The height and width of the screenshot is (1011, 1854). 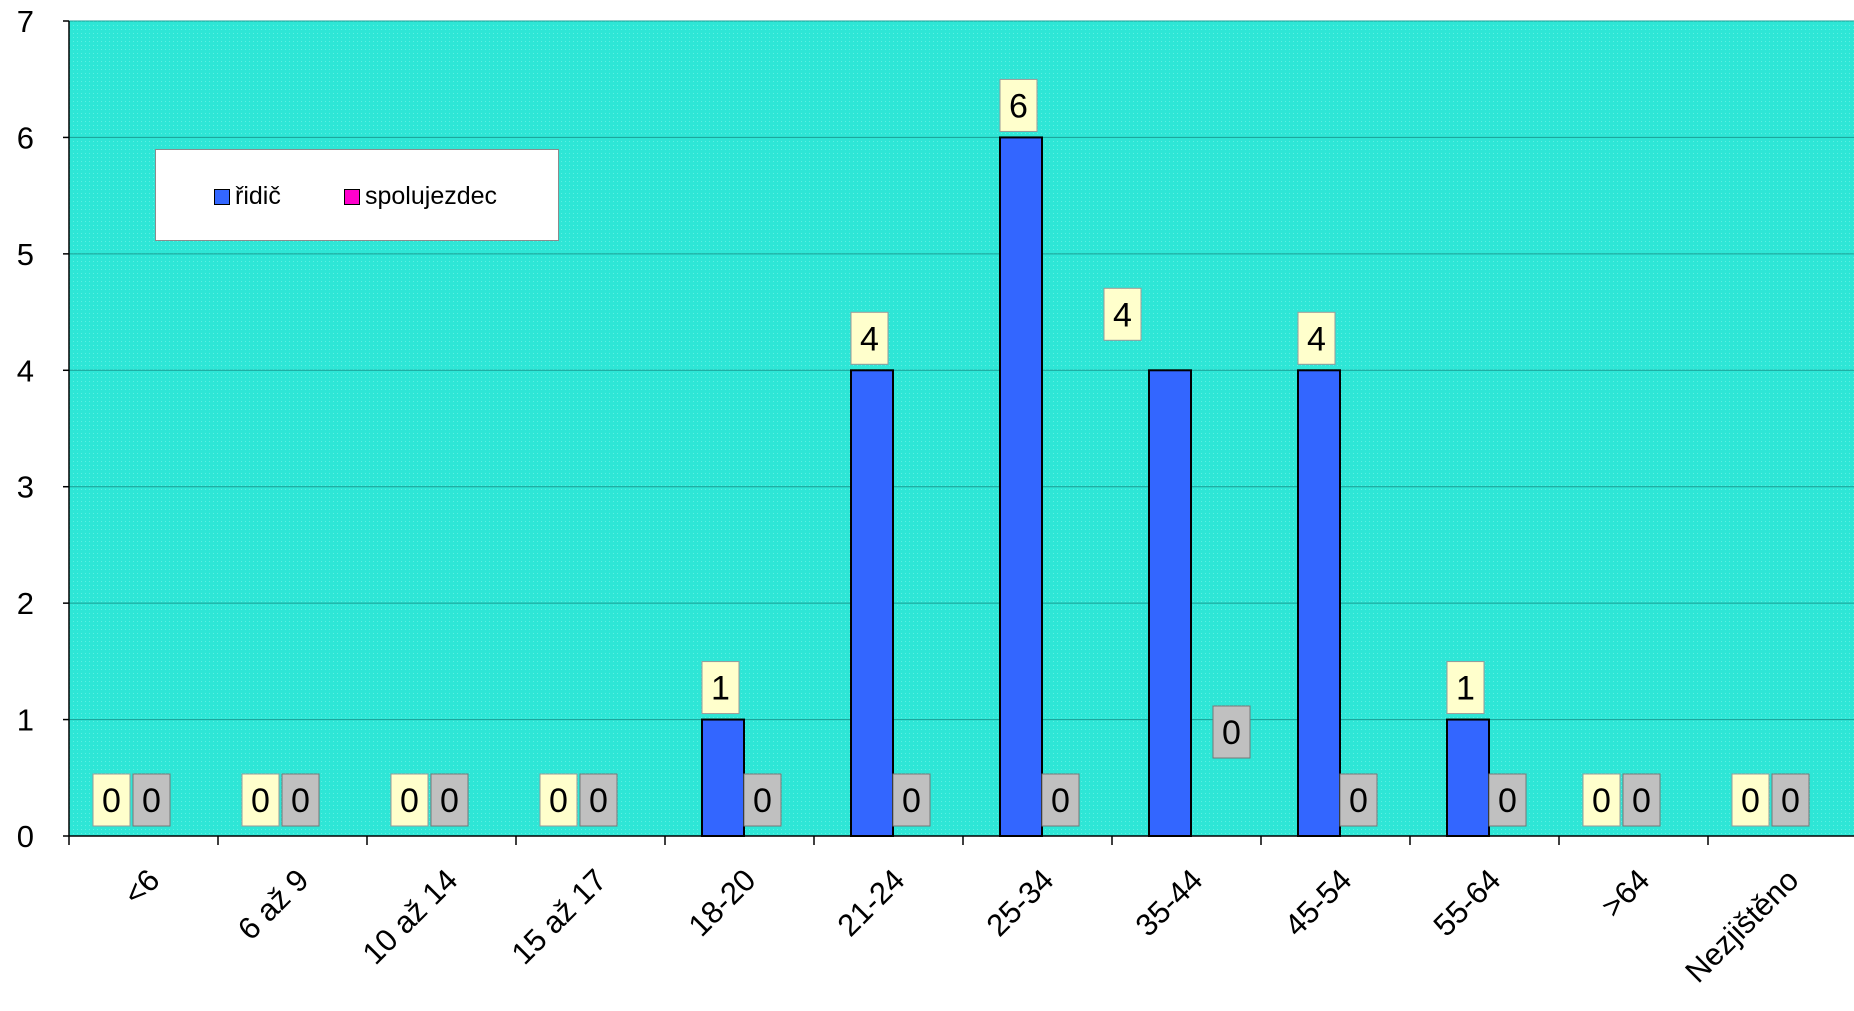 What do you see at coordinates (1626, 893) in the screenshot?
I see `x-tick-label: >64` at bounding box center [1626, 893].